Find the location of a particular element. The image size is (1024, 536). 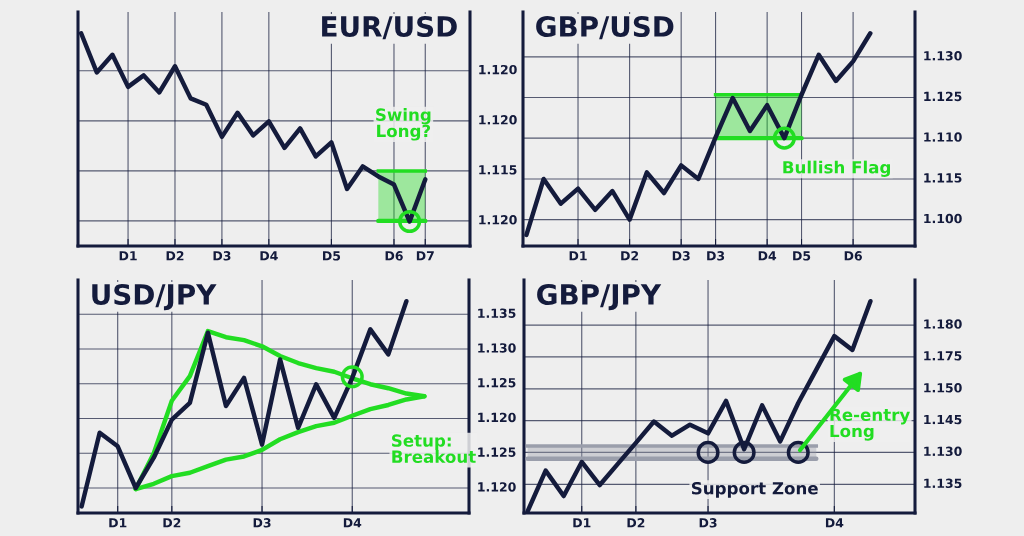

text: 1.180 is located at coordinates (943, 324).